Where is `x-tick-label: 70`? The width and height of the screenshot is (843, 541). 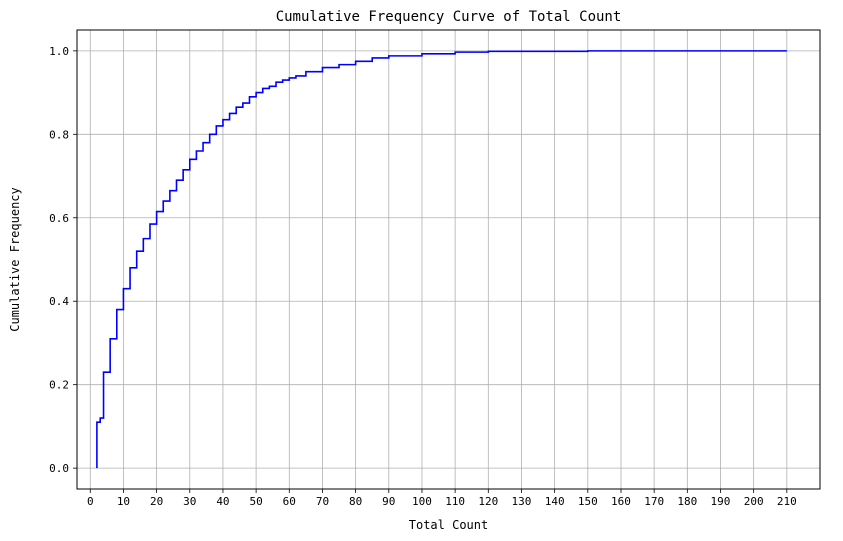
x-tick-label: 70 is located at coordinates (322, 501).